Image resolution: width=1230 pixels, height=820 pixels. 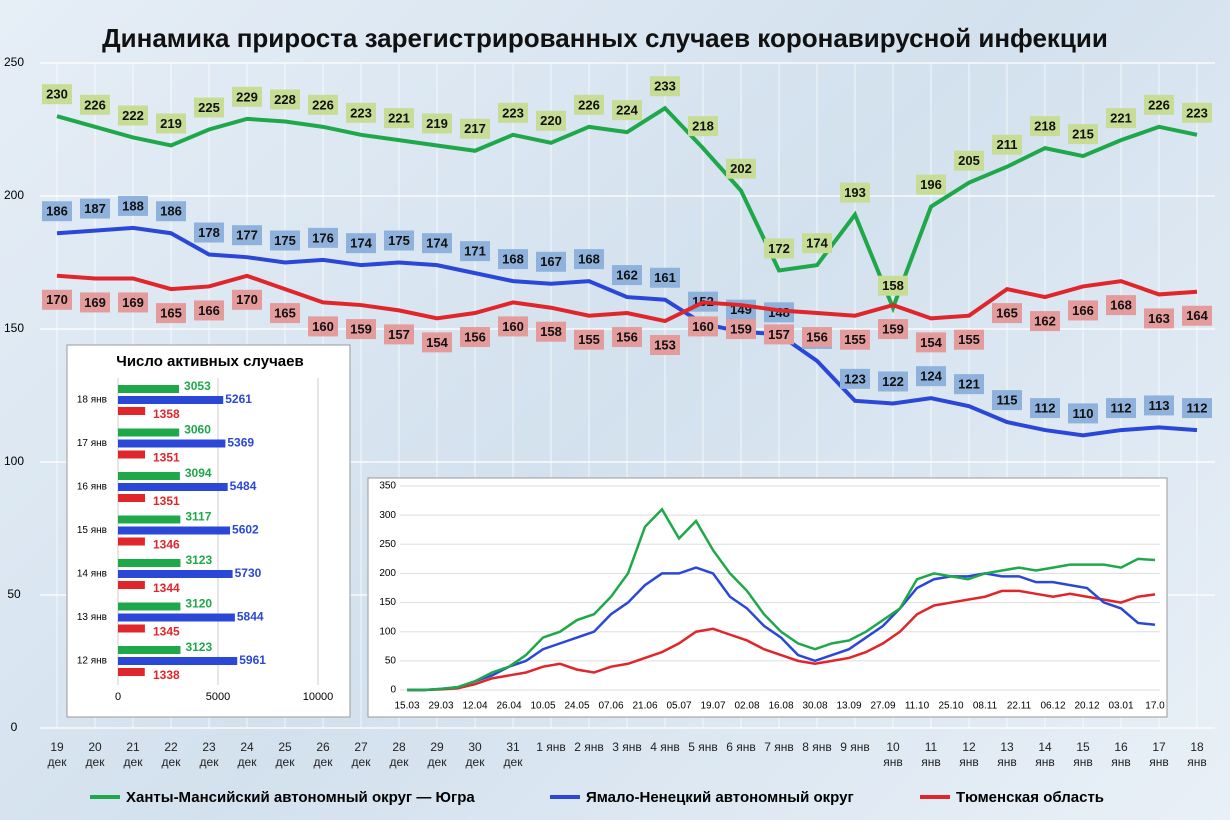 I want to click on data-label: 162, so click(x=627, y=275).